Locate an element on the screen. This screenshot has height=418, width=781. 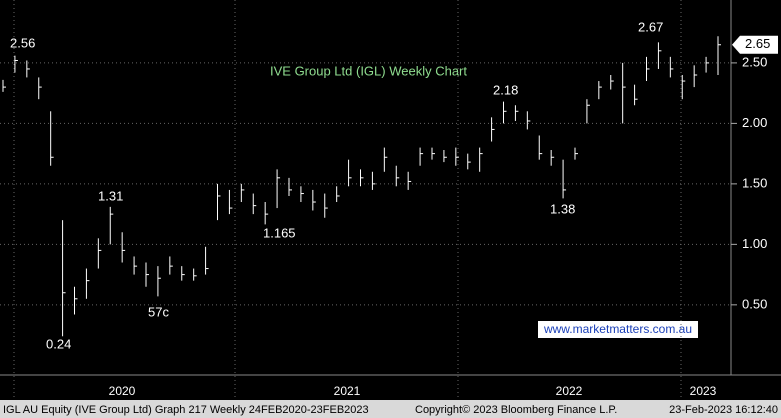
annotation: 2.18 is located at coordinates (505, 89).